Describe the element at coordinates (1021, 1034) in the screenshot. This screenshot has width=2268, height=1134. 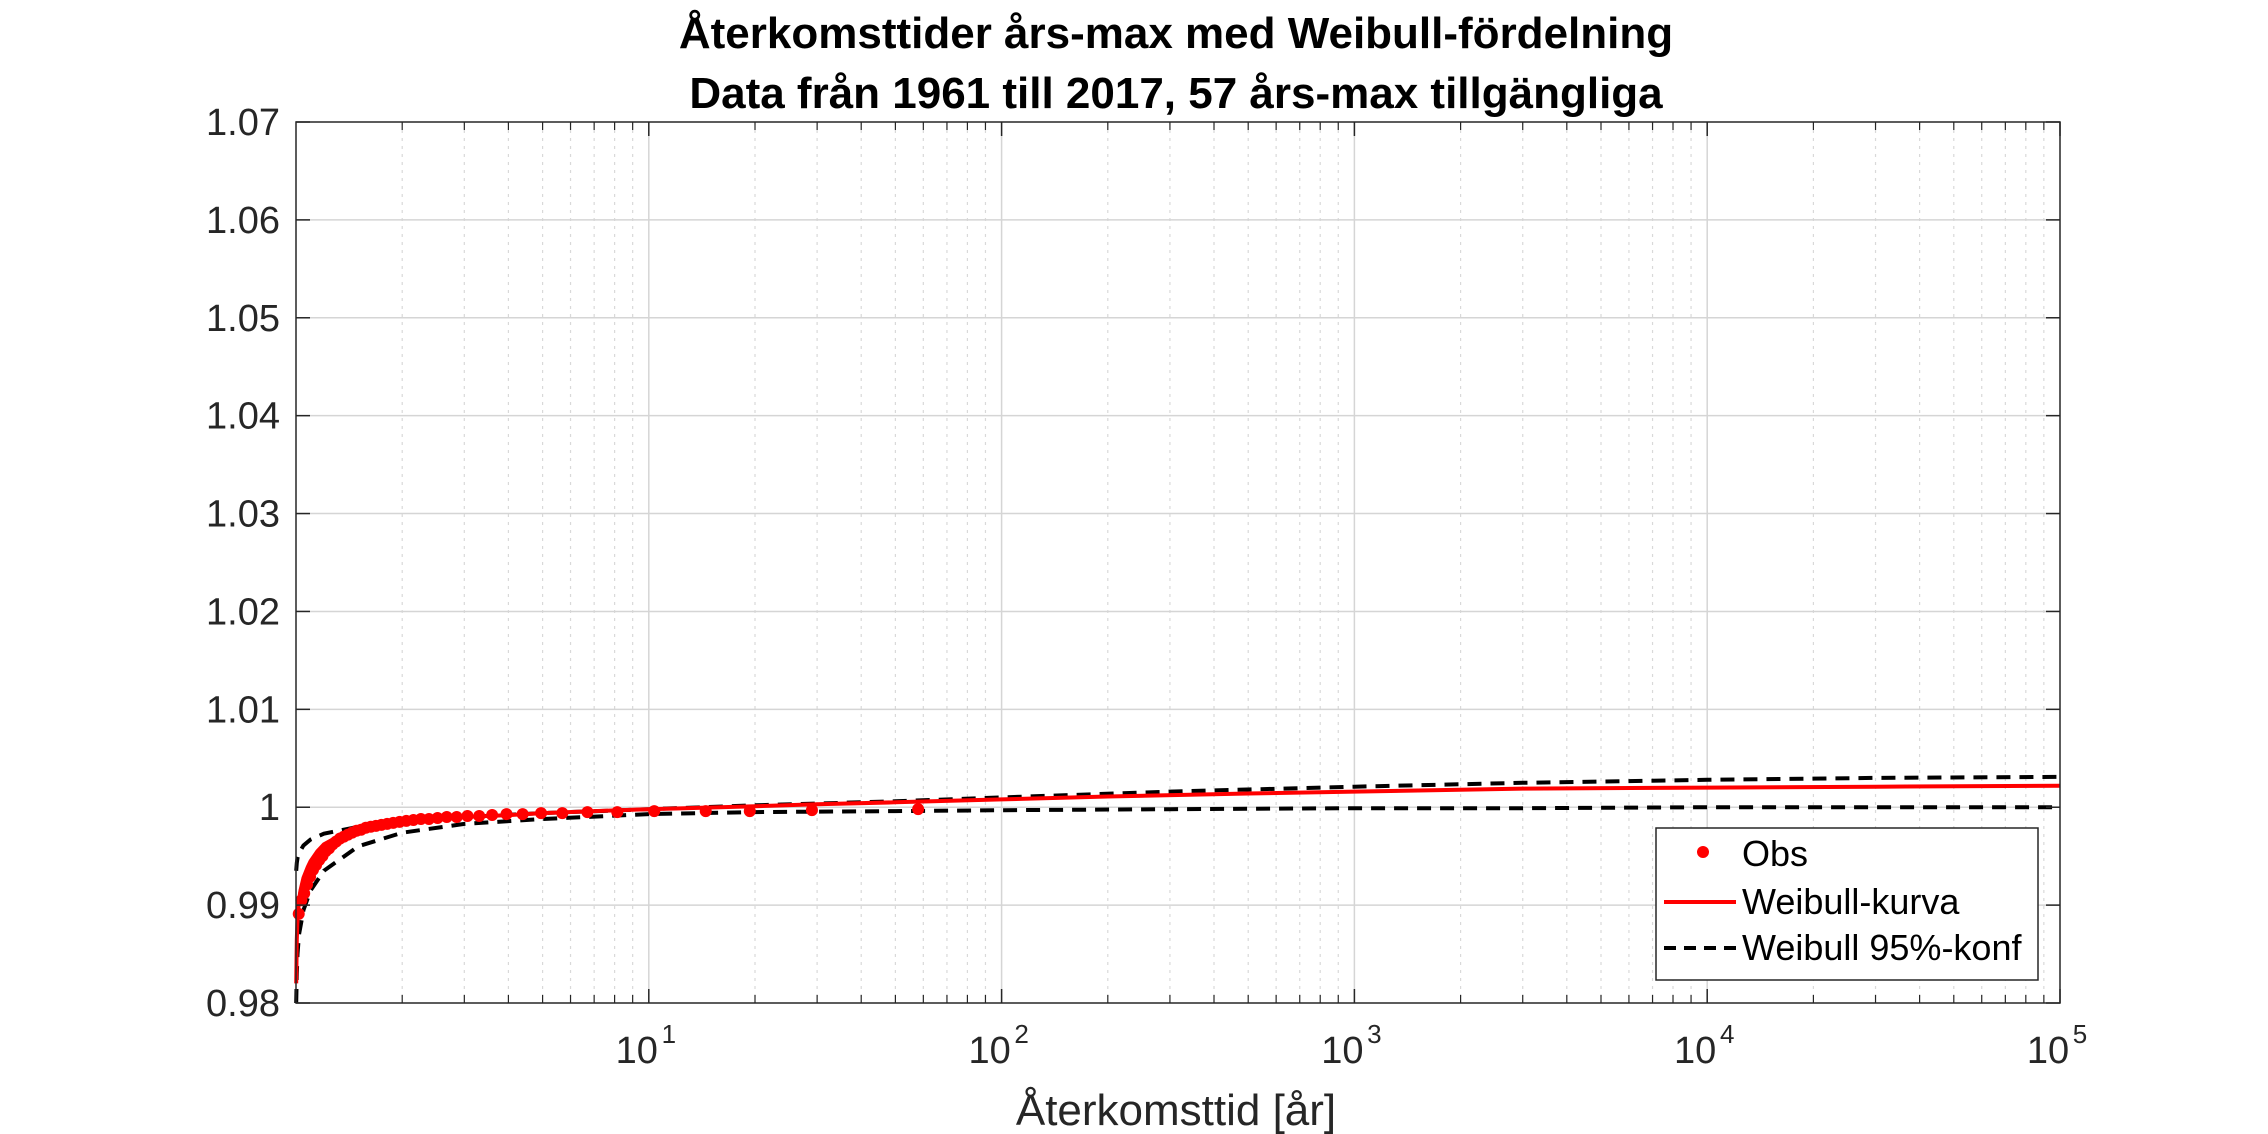
I see `x-tick-label-exponent: 2` at that location.